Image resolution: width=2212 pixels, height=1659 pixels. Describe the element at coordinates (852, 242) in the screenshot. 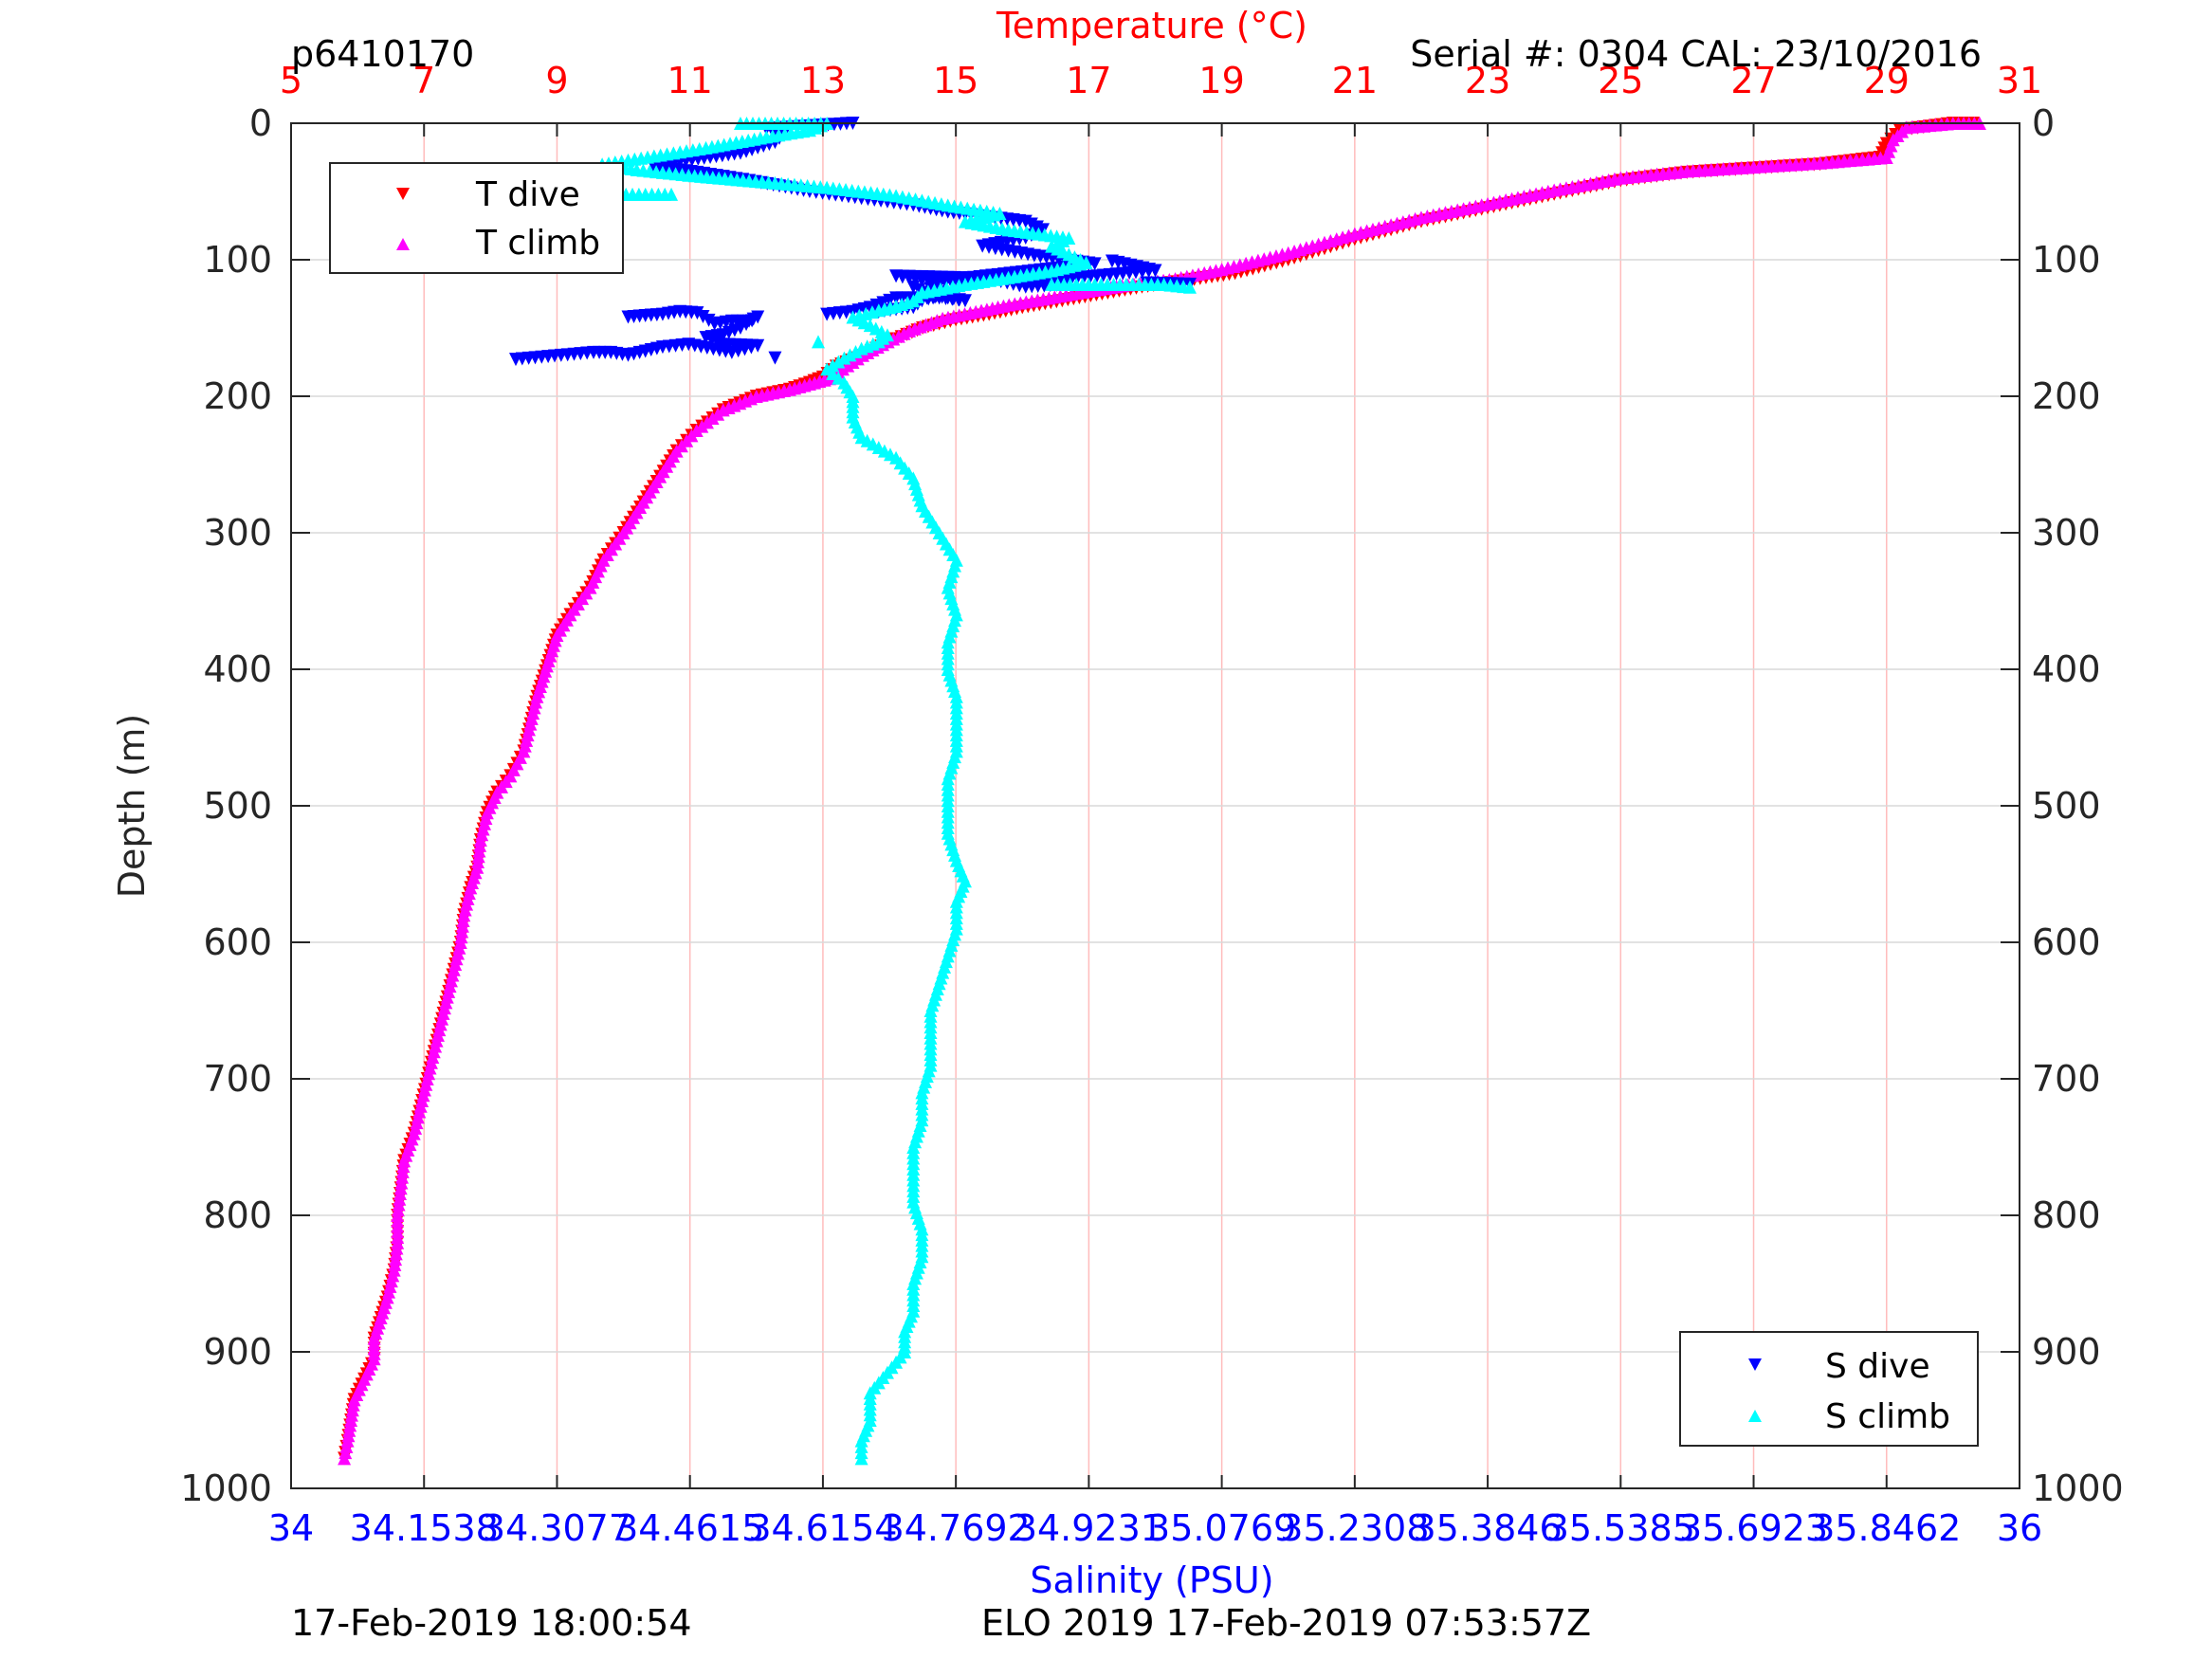

I see `series-s-dive` at that location.